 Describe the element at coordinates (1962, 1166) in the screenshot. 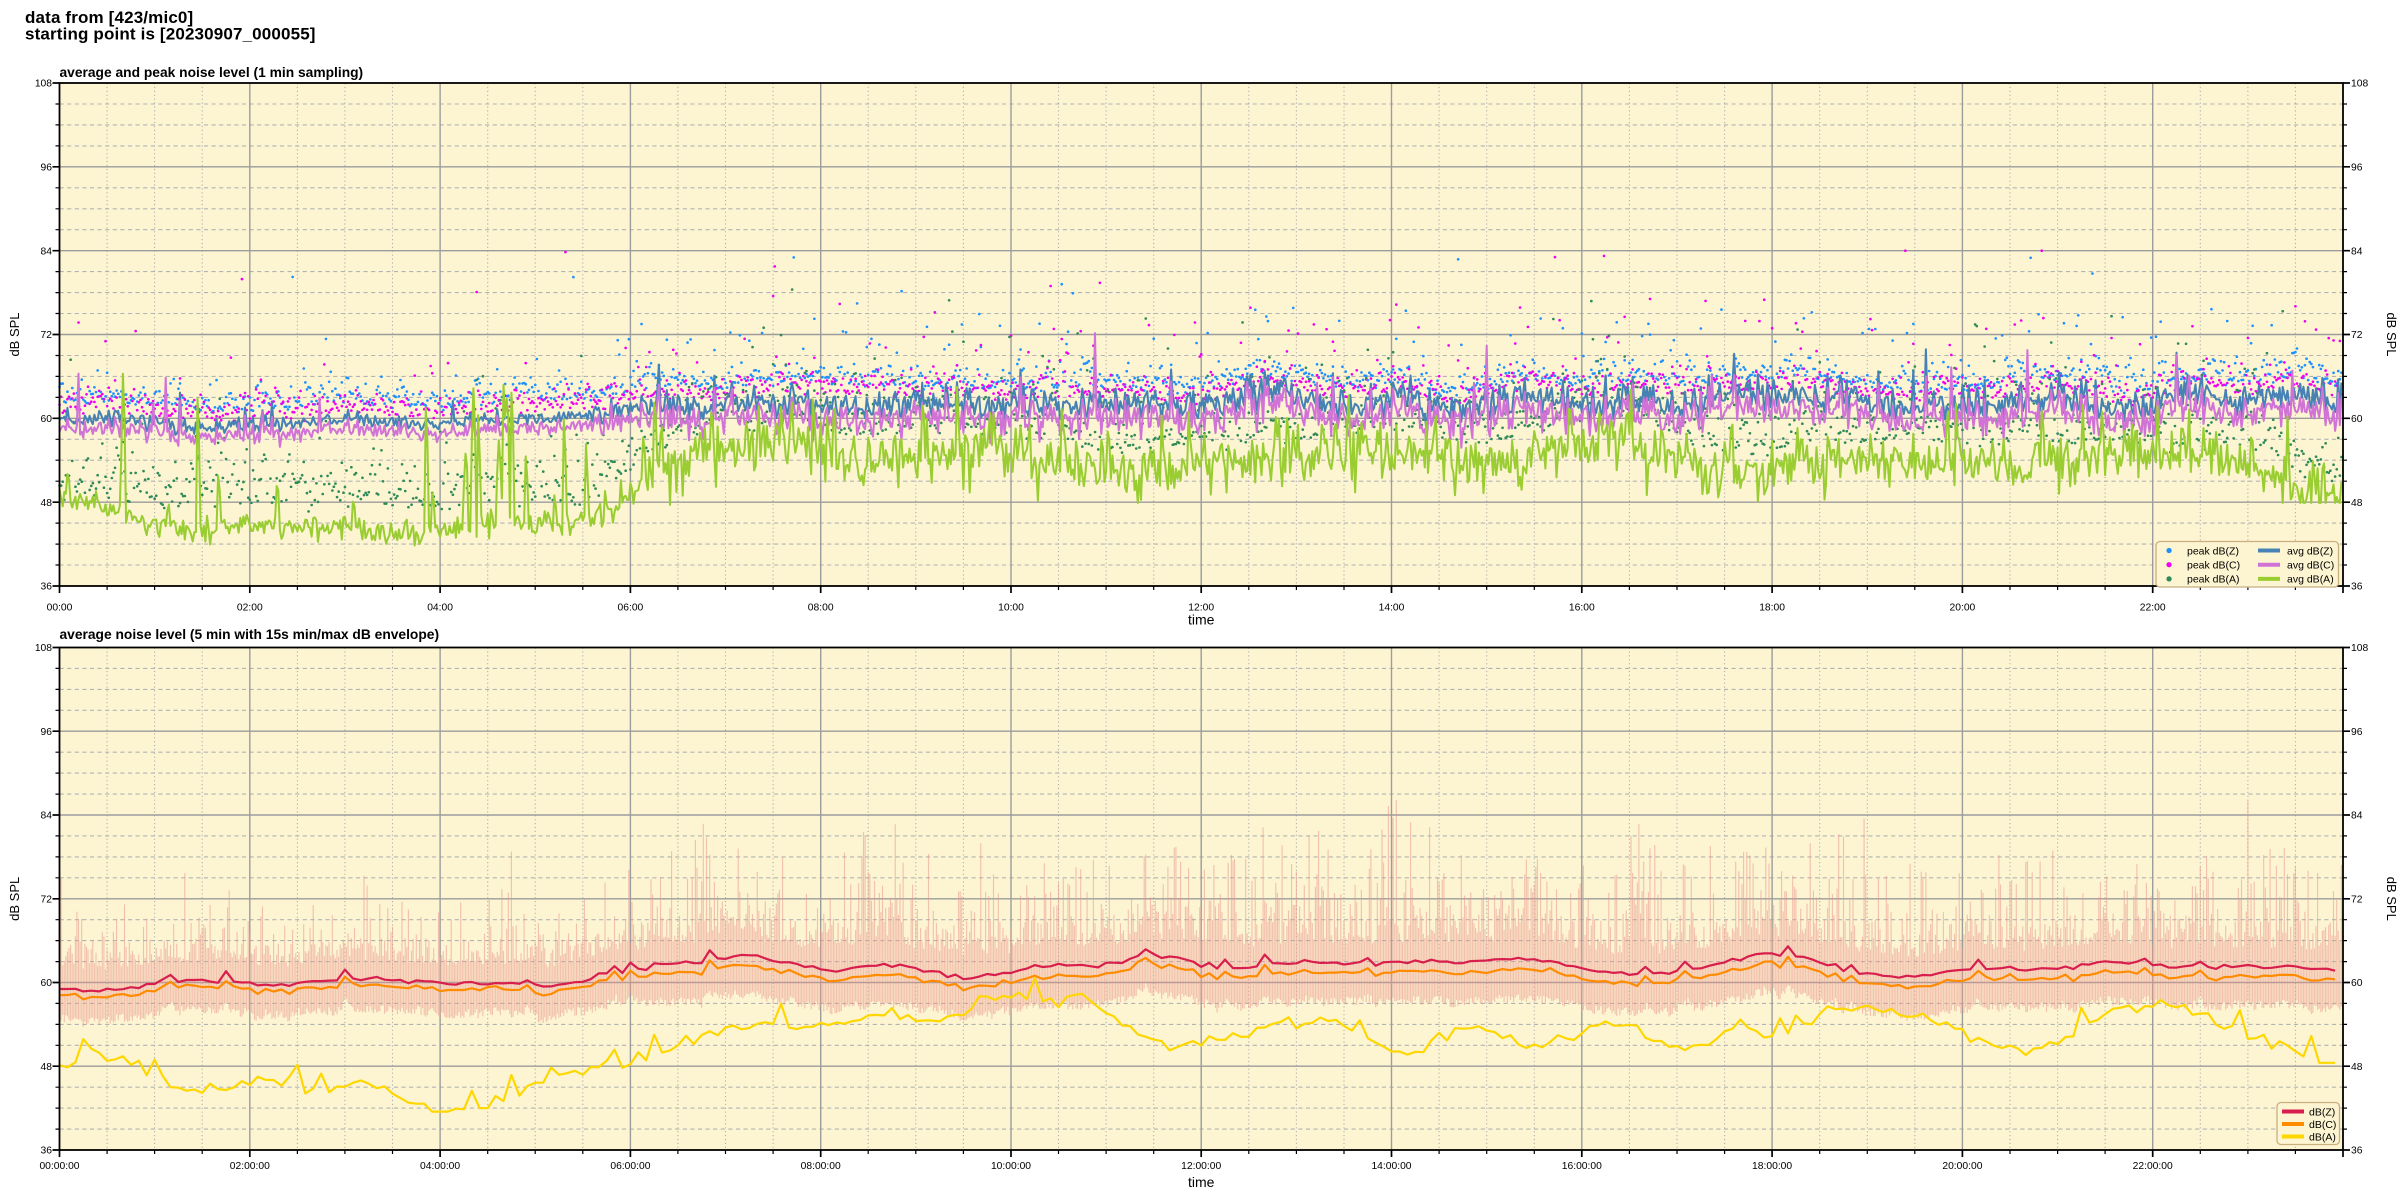

I see `svg-text: 20:00:00` at that location.